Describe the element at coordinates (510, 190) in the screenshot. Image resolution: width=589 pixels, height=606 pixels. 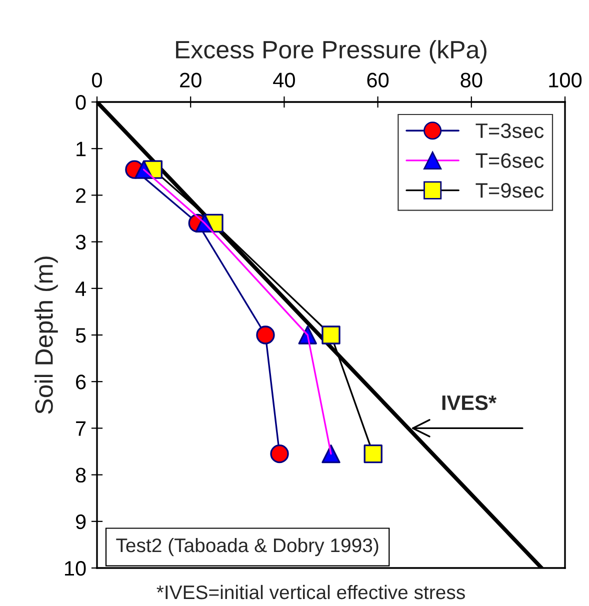
I see `legend-label: T=9sec` at that location.